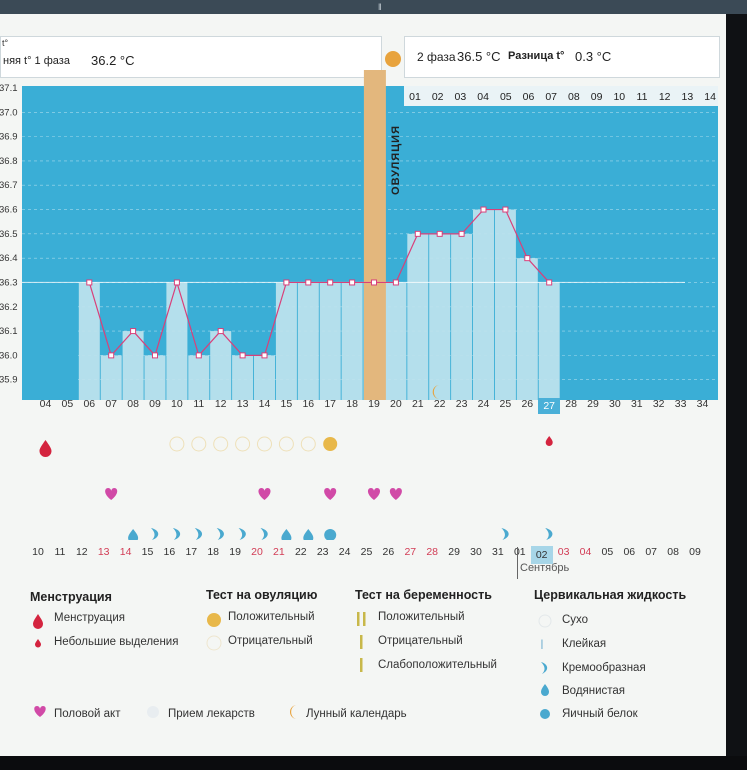  Describe the element at coordinates (461, 404) in the screenshot. I see `cycle-day-label: 23` at that location.